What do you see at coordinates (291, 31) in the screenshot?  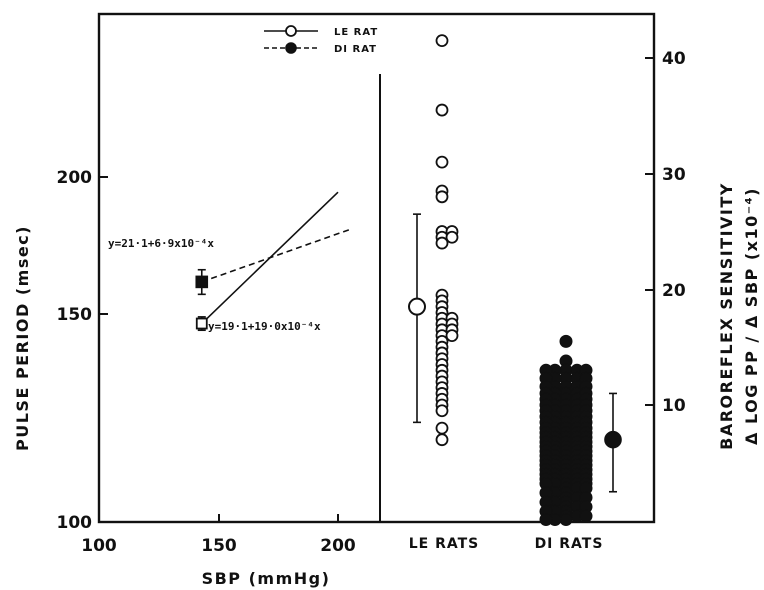 I see `legend-marker-le` at bounding box center [291, 31].